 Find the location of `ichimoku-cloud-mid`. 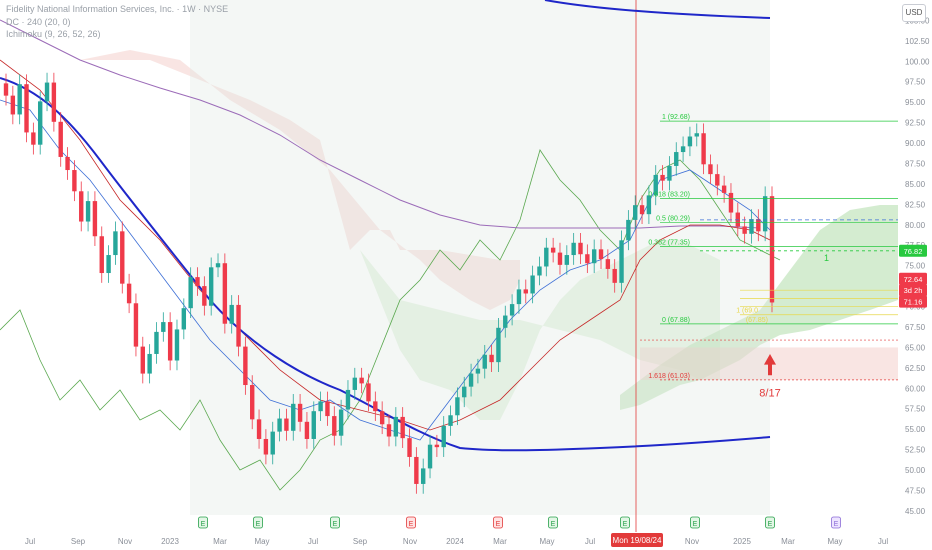

ichimoku-cloud-mid is located at coordinates (540, 330).